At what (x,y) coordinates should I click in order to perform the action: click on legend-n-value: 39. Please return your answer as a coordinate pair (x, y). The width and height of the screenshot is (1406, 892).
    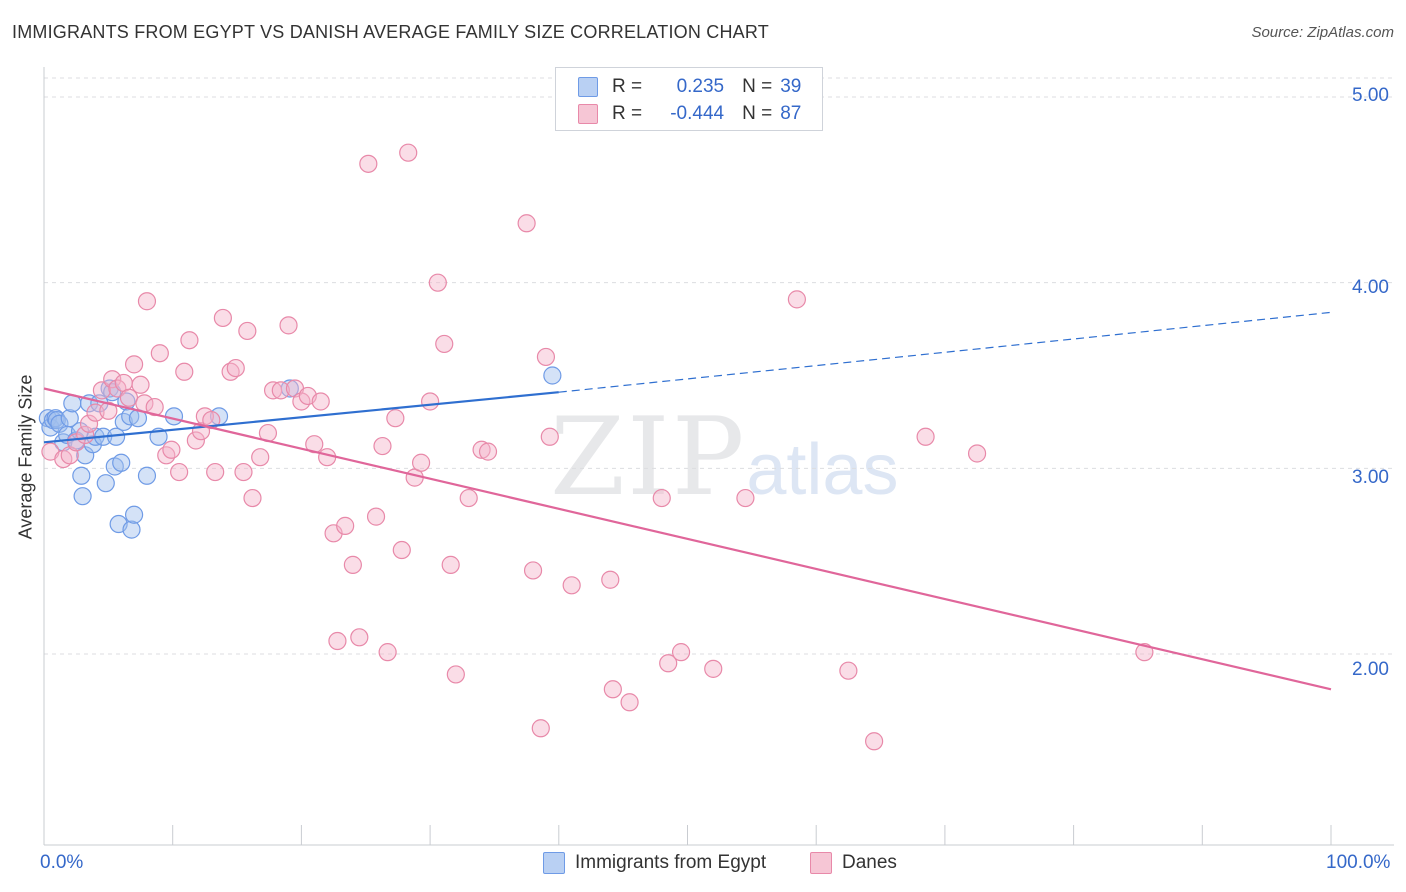
    Looking at the image, I should click on (791, 86).